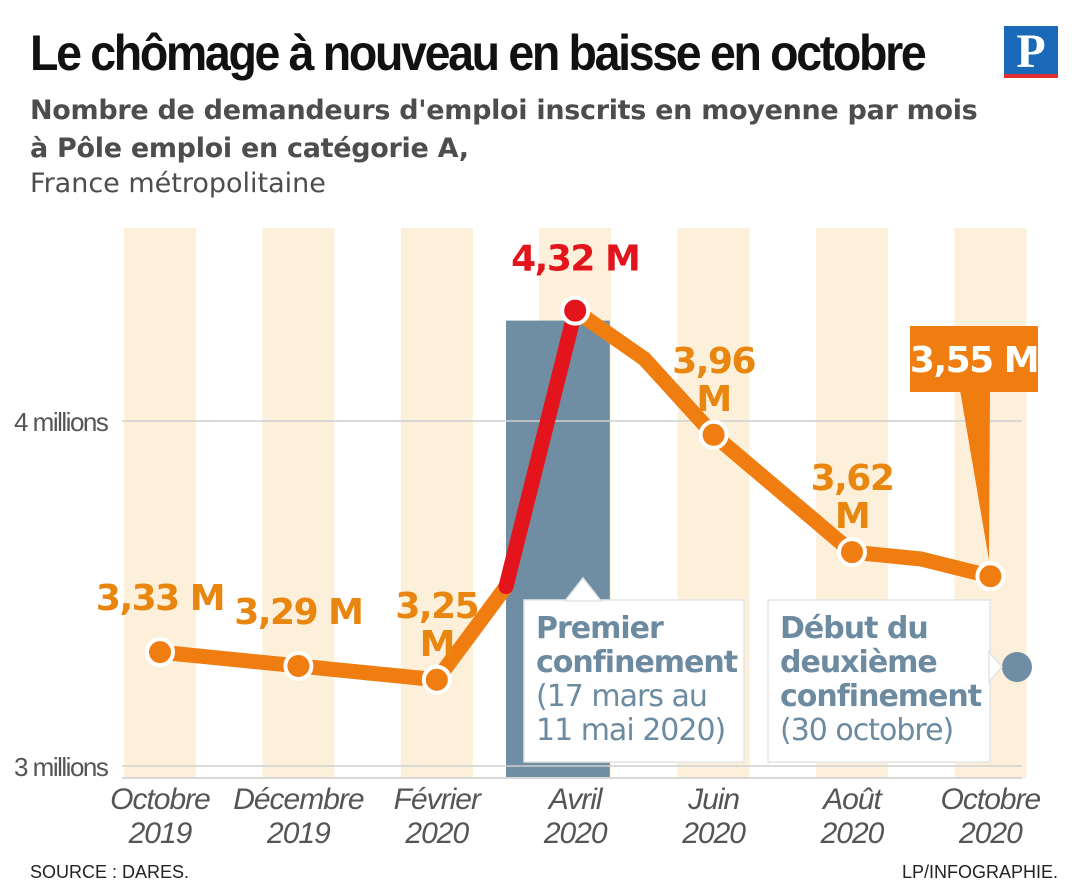  I want to click on callout-box, so click(974, 359).